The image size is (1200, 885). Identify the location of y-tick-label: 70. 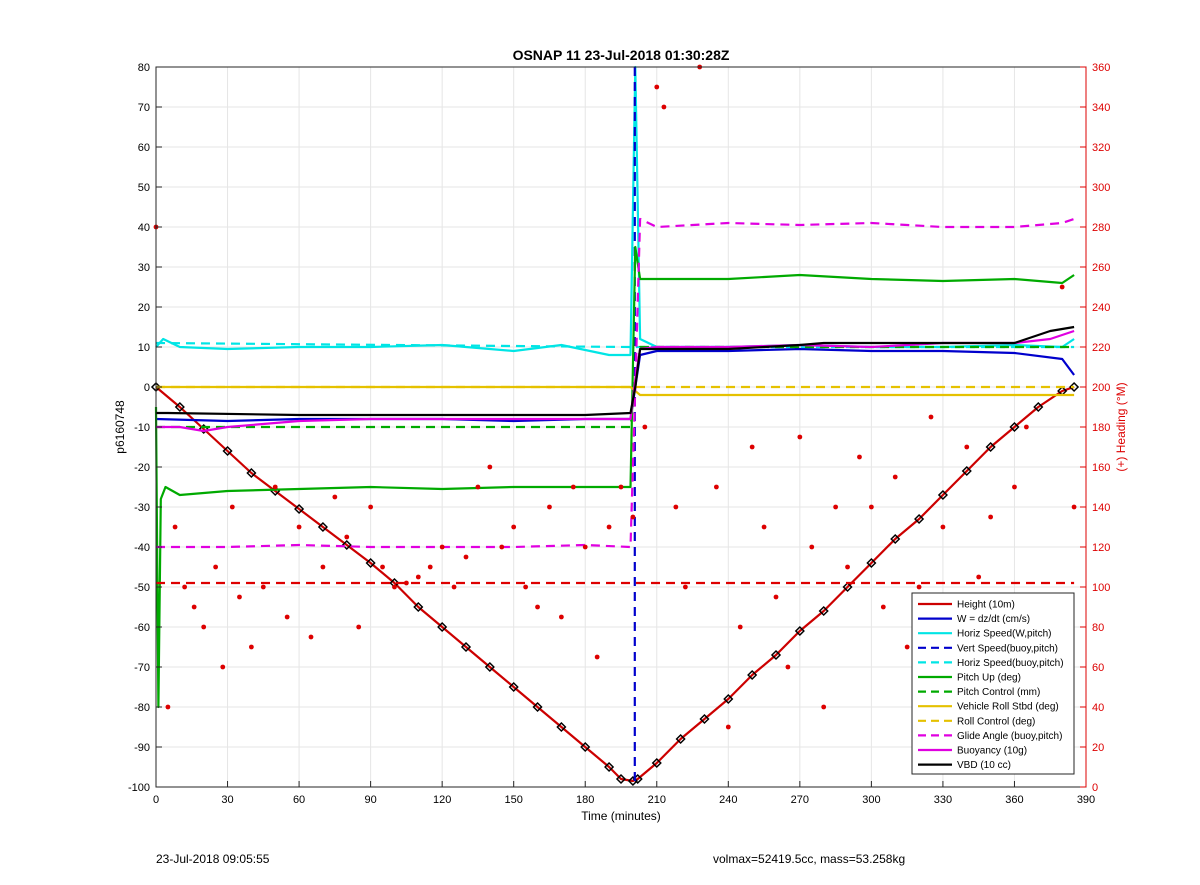
(144, 108).